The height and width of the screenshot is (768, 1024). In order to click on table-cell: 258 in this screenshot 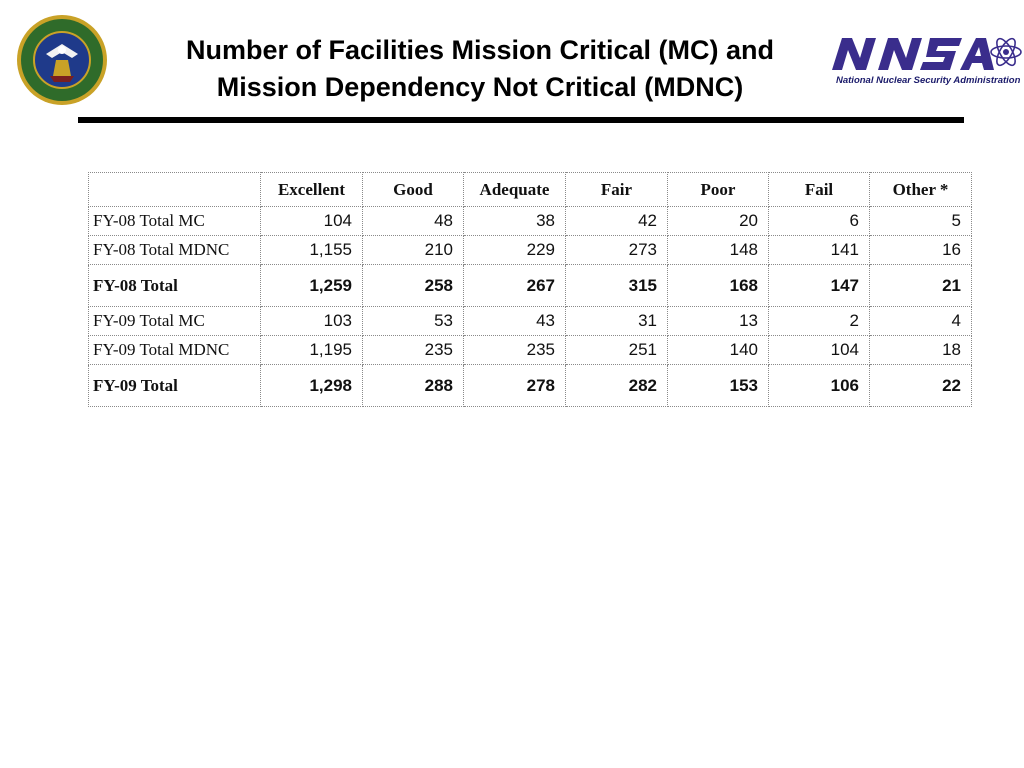, I will do `click(413, 285)`.